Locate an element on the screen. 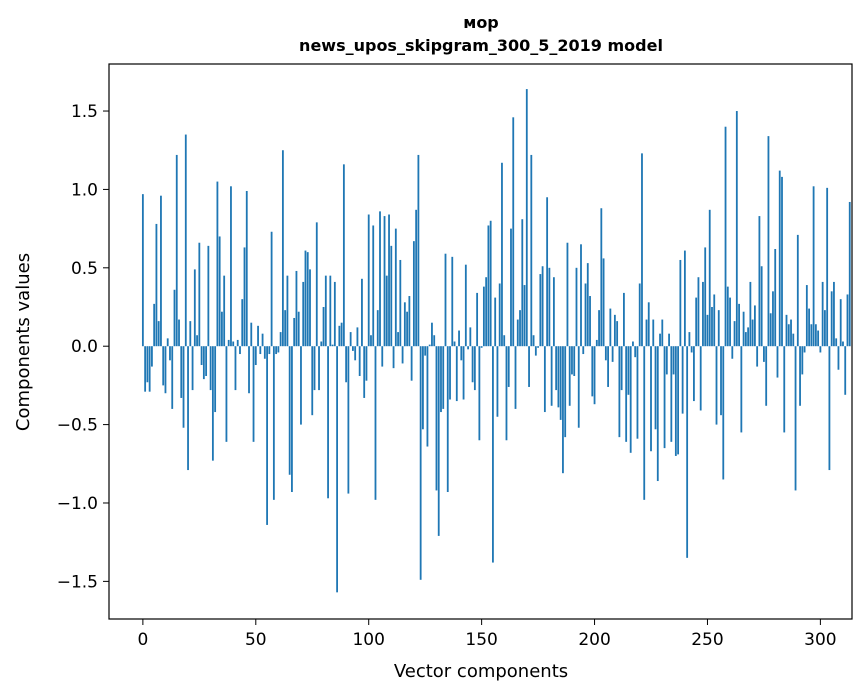 This screenshot has height=696, width=867. y-tick-label: −1.5 is located at coordinates (77, 582).